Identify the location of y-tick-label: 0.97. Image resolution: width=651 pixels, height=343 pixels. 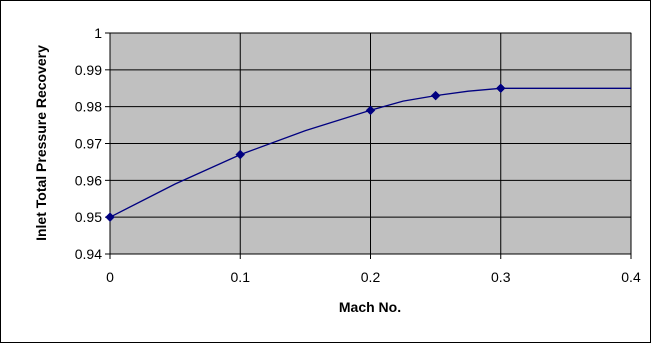
(88, 144).